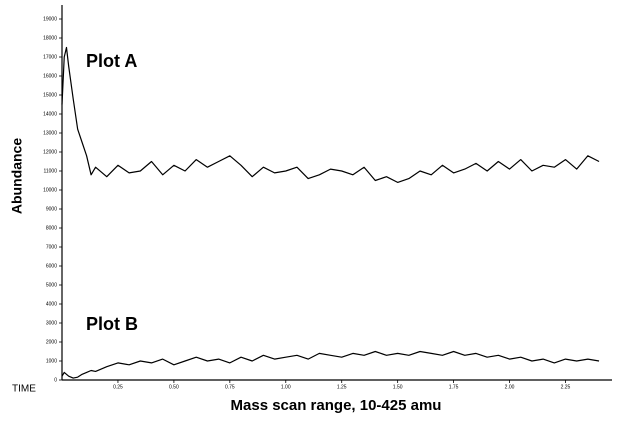 The image size is (630, 427). What do you see at coordinates (336, 405) in the screenshot?
I see `x-axis-title: Mass scan range, 10-425 amu` at bounding box center [336, 405].